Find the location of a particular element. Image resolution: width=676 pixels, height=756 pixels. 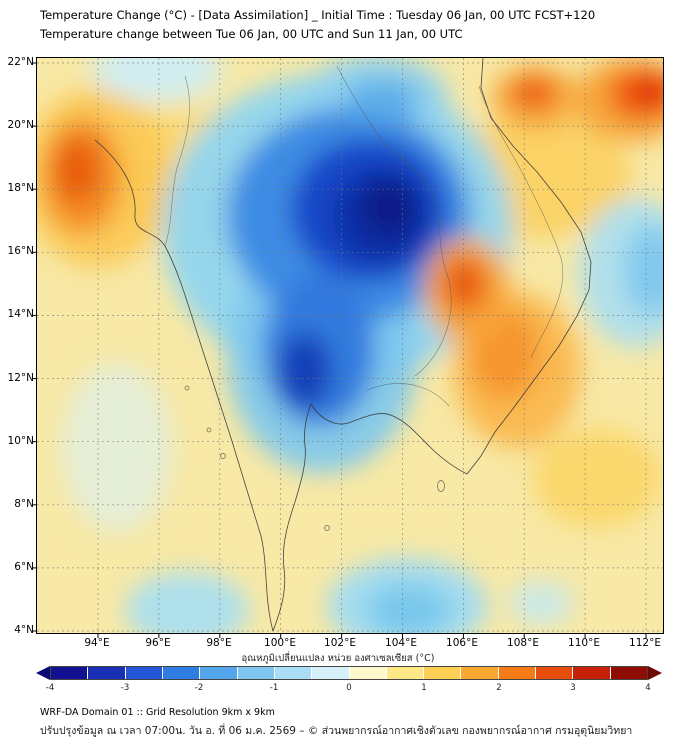

colorbar-tick-label: 2 is located at coordinates (499, 688).